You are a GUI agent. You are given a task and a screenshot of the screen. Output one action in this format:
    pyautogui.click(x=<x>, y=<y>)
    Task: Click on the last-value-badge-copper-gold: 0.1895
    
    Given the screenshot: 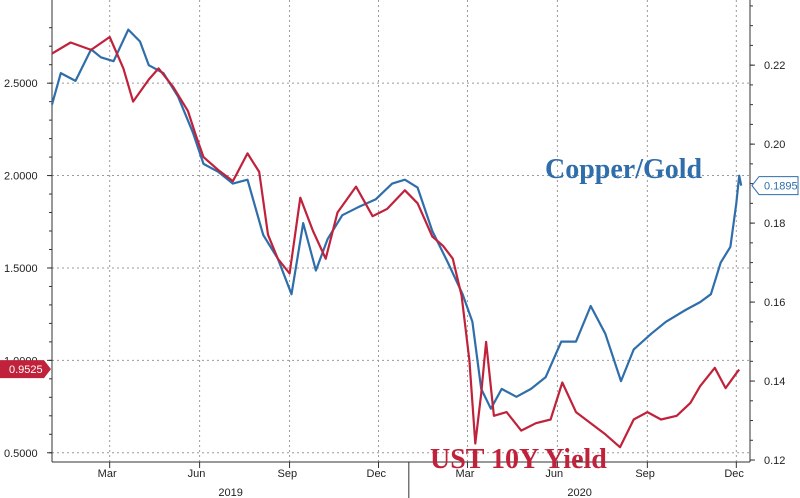 What is the action you would take?
    pyautogui.click(x=775, y=186)
    